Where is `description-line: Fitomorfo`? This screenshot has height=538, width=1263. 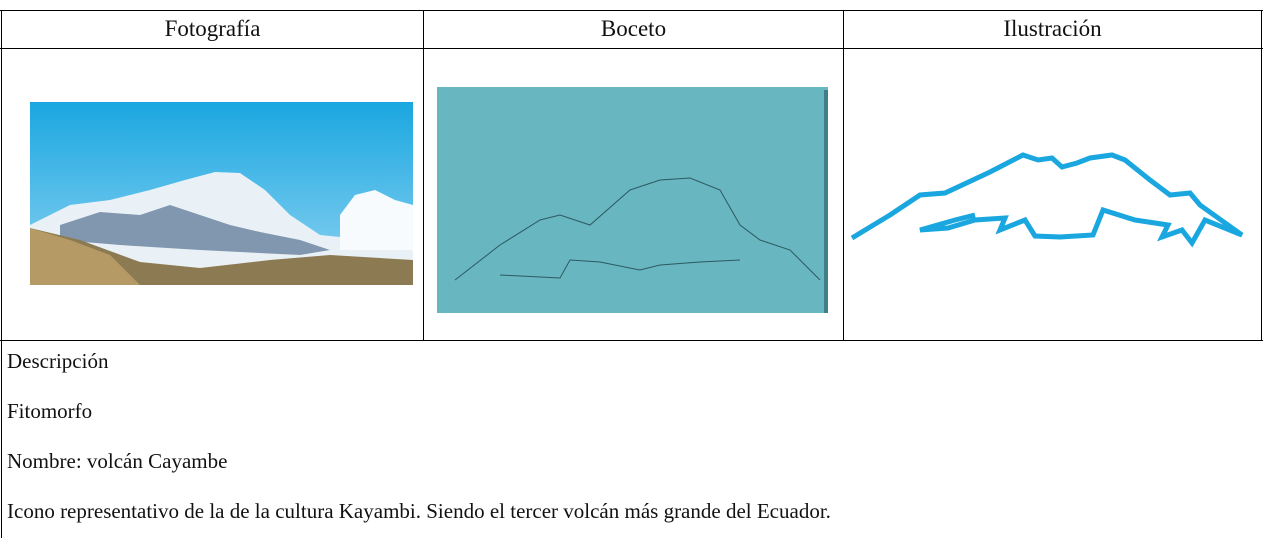
description-line: Fitomorfo is located at coordinates (50, 411).